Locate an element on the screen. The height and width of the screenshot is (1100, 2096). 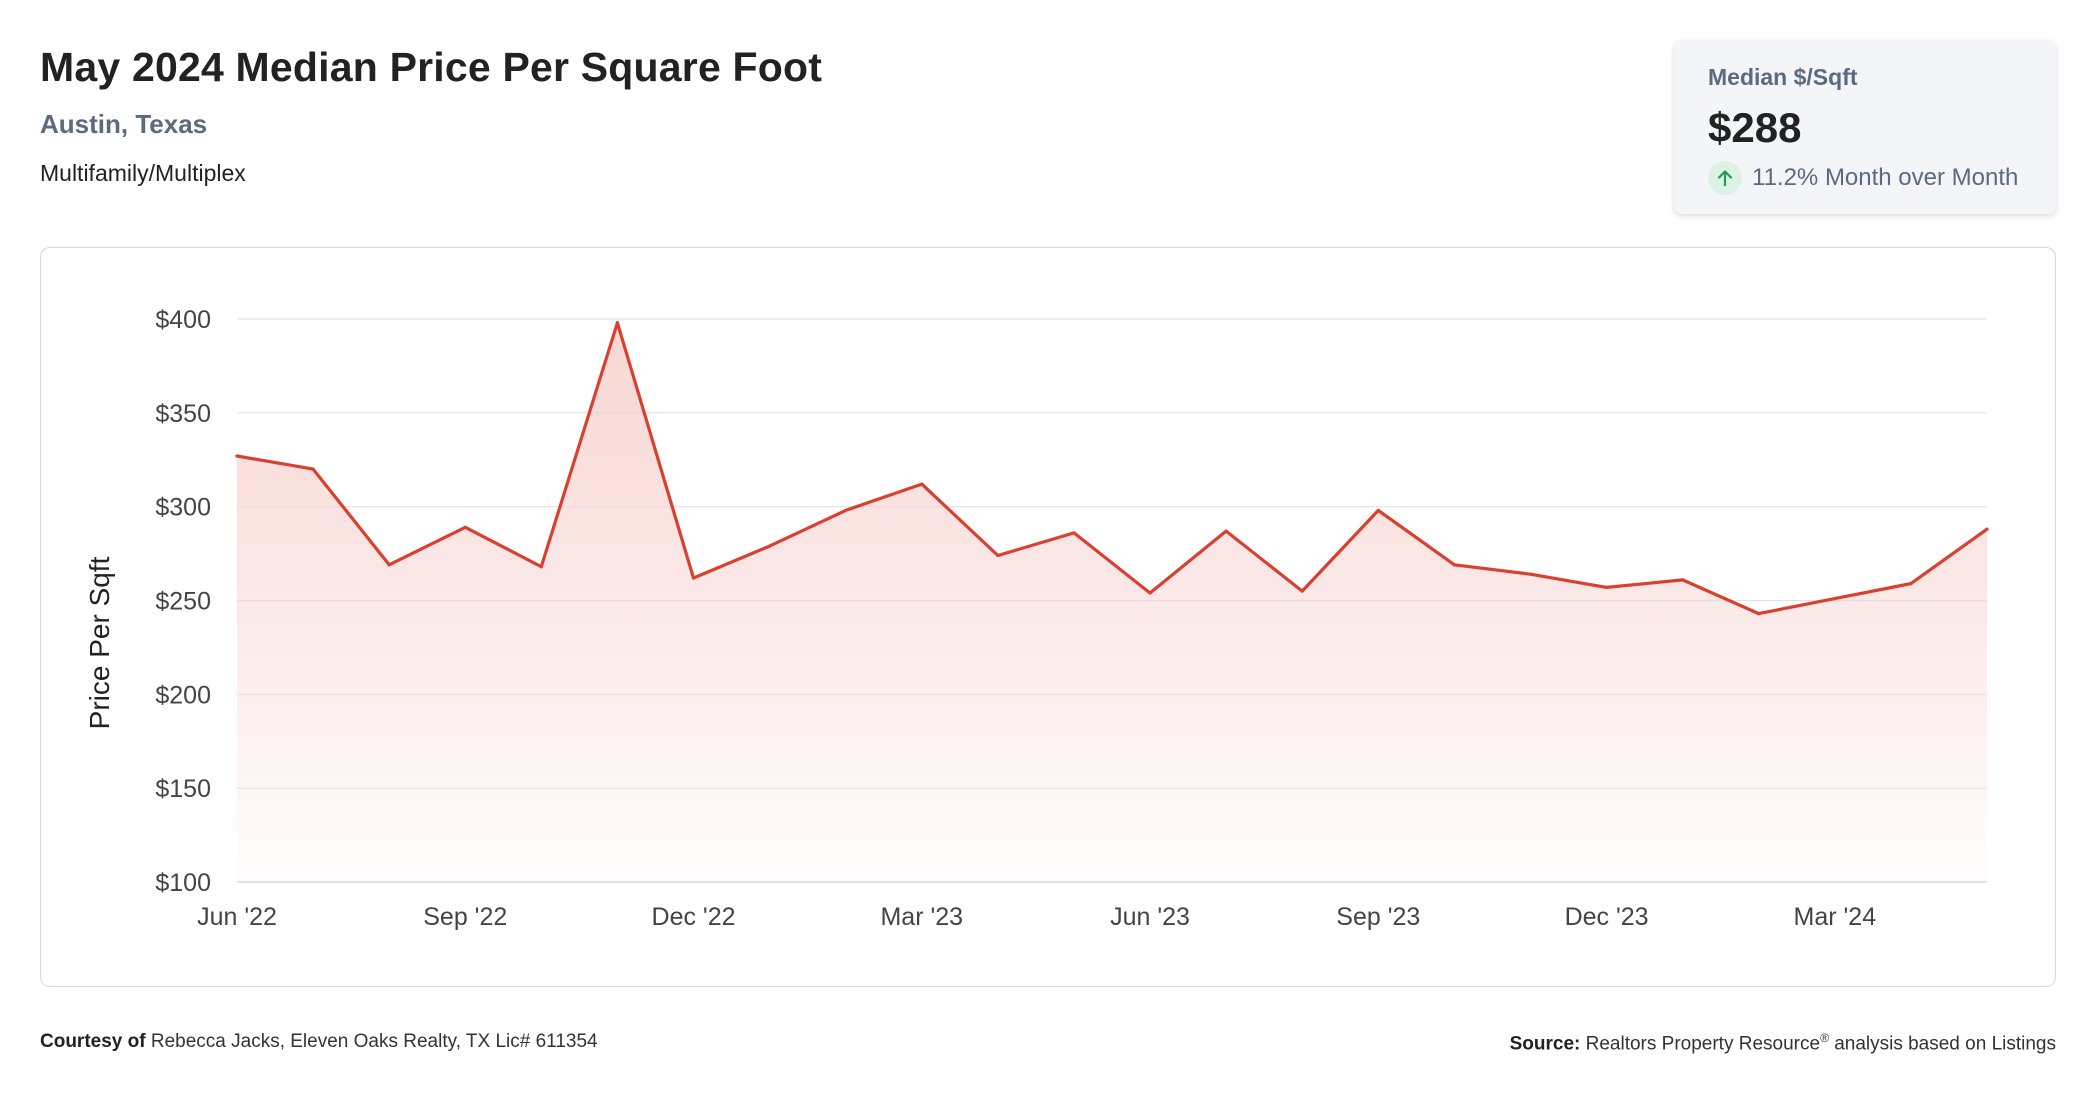
y-tick-label: $150 is located at coordinates (183, 789).